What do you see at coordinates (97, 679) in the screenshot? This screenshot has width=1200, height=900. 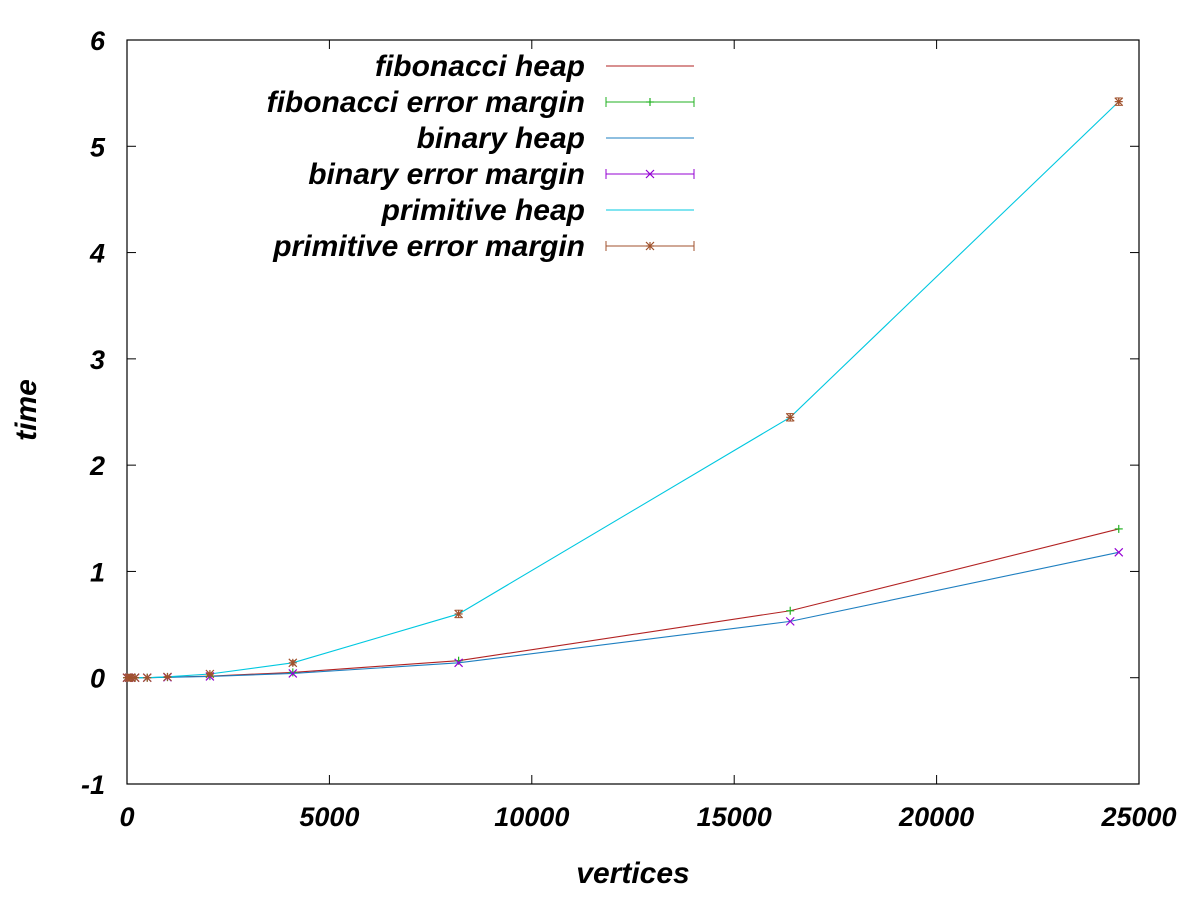 I see `y-tick-label: 0` at bounding box center [97, 679].